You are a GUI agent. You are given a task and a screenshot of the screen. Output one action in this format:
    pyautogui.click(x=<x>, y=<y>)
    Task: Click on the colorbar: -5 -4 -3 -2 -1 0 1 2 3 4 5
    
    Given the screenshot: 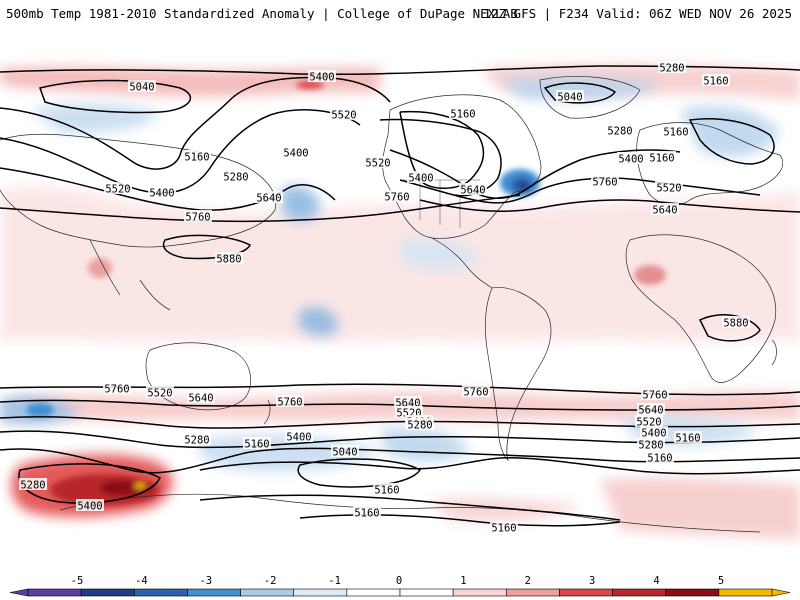 What is the action you would take?
    pyautogui.click(x=400, y=586)
    